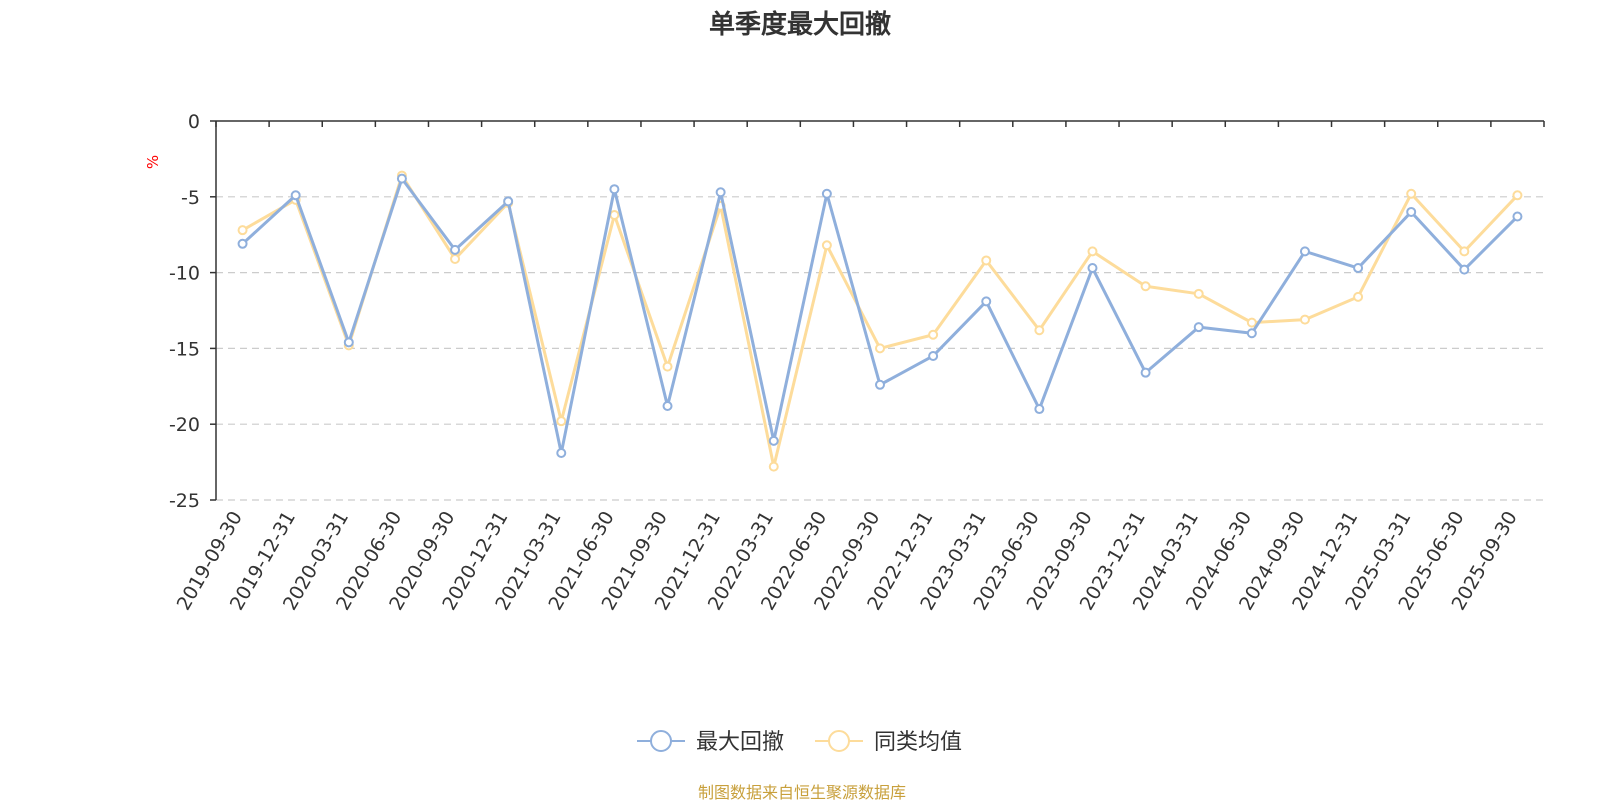  What do you see at coordinates (799, 742) in the screenshot?
I see `legend: 最大回撤 同类均值` at bounding box center [799, 742].